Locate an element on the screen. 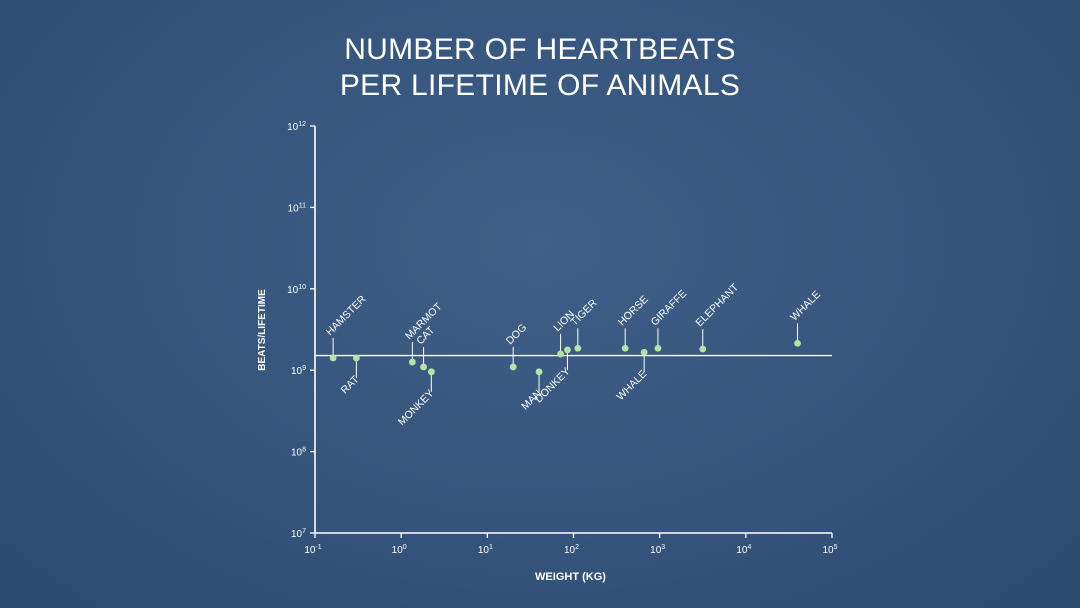  y-tick-exponent: 12 is located at coordinates (302, 124).